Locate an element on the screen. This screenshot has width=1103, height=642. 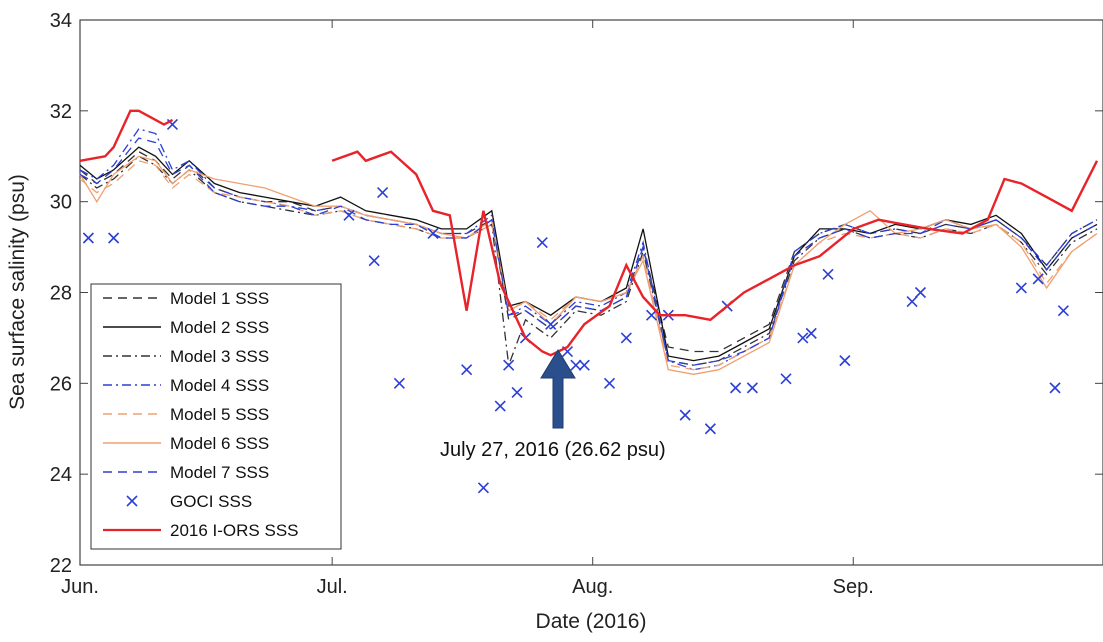
x-tick-label: Jul. is located at coordinates (332, 587).